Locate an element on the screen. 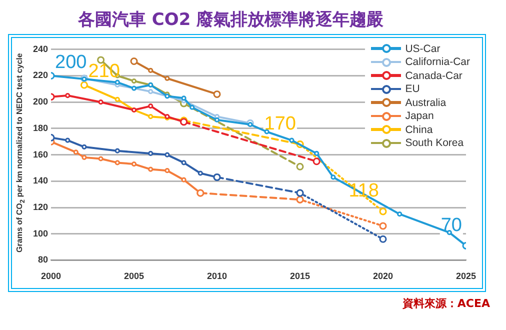 The width and height of the screenshot is (506, 330). annotation: 200 is located at coordinates (71, 62).